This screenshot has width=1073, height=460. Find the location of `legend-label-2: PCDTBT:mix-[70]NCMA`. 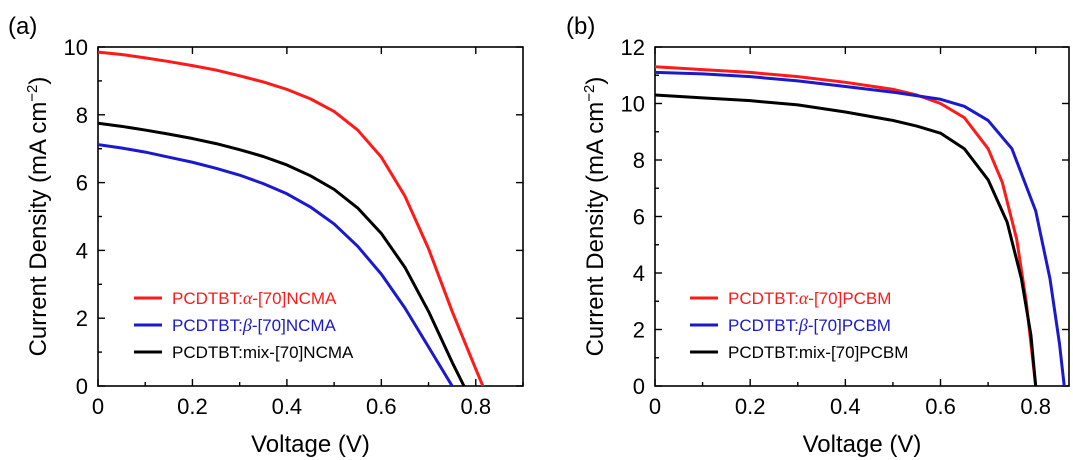

legend-label-2: PCDTBT:mix-[70]NCMA is located at coordinates (263, 352).